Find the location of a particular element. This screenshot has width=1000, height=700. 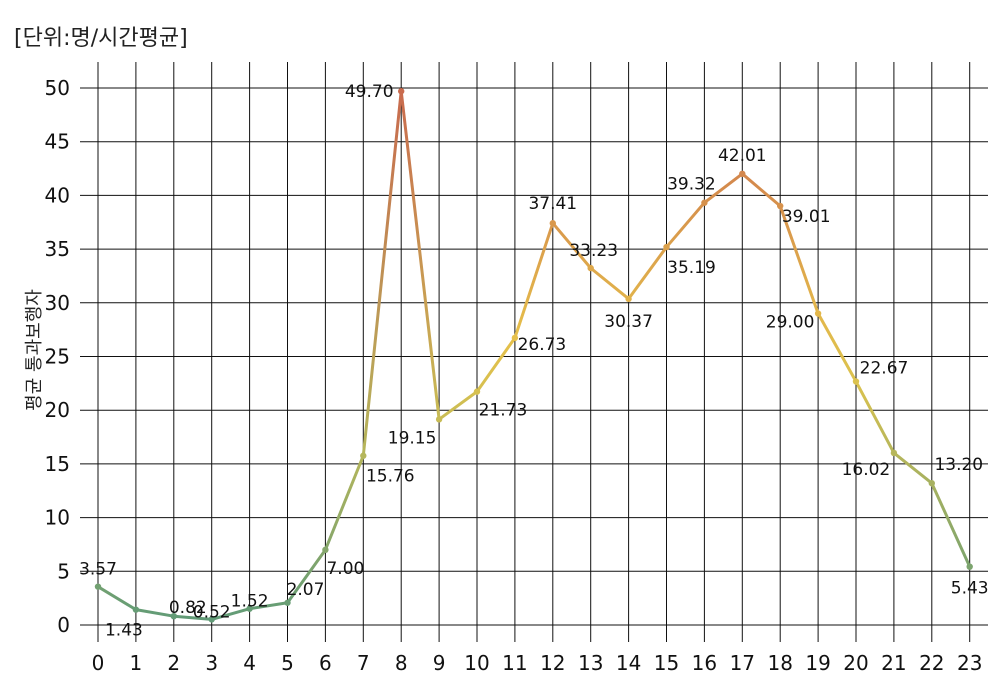

data-label: 49.70 is located at coordinates (369, 92).